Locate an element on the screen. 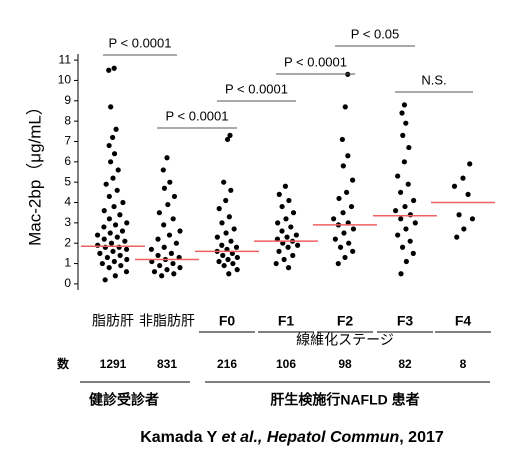 Image resolution: width=508 pixels, height=468 pixels. count: 8 is located at coordinates (463, 364).